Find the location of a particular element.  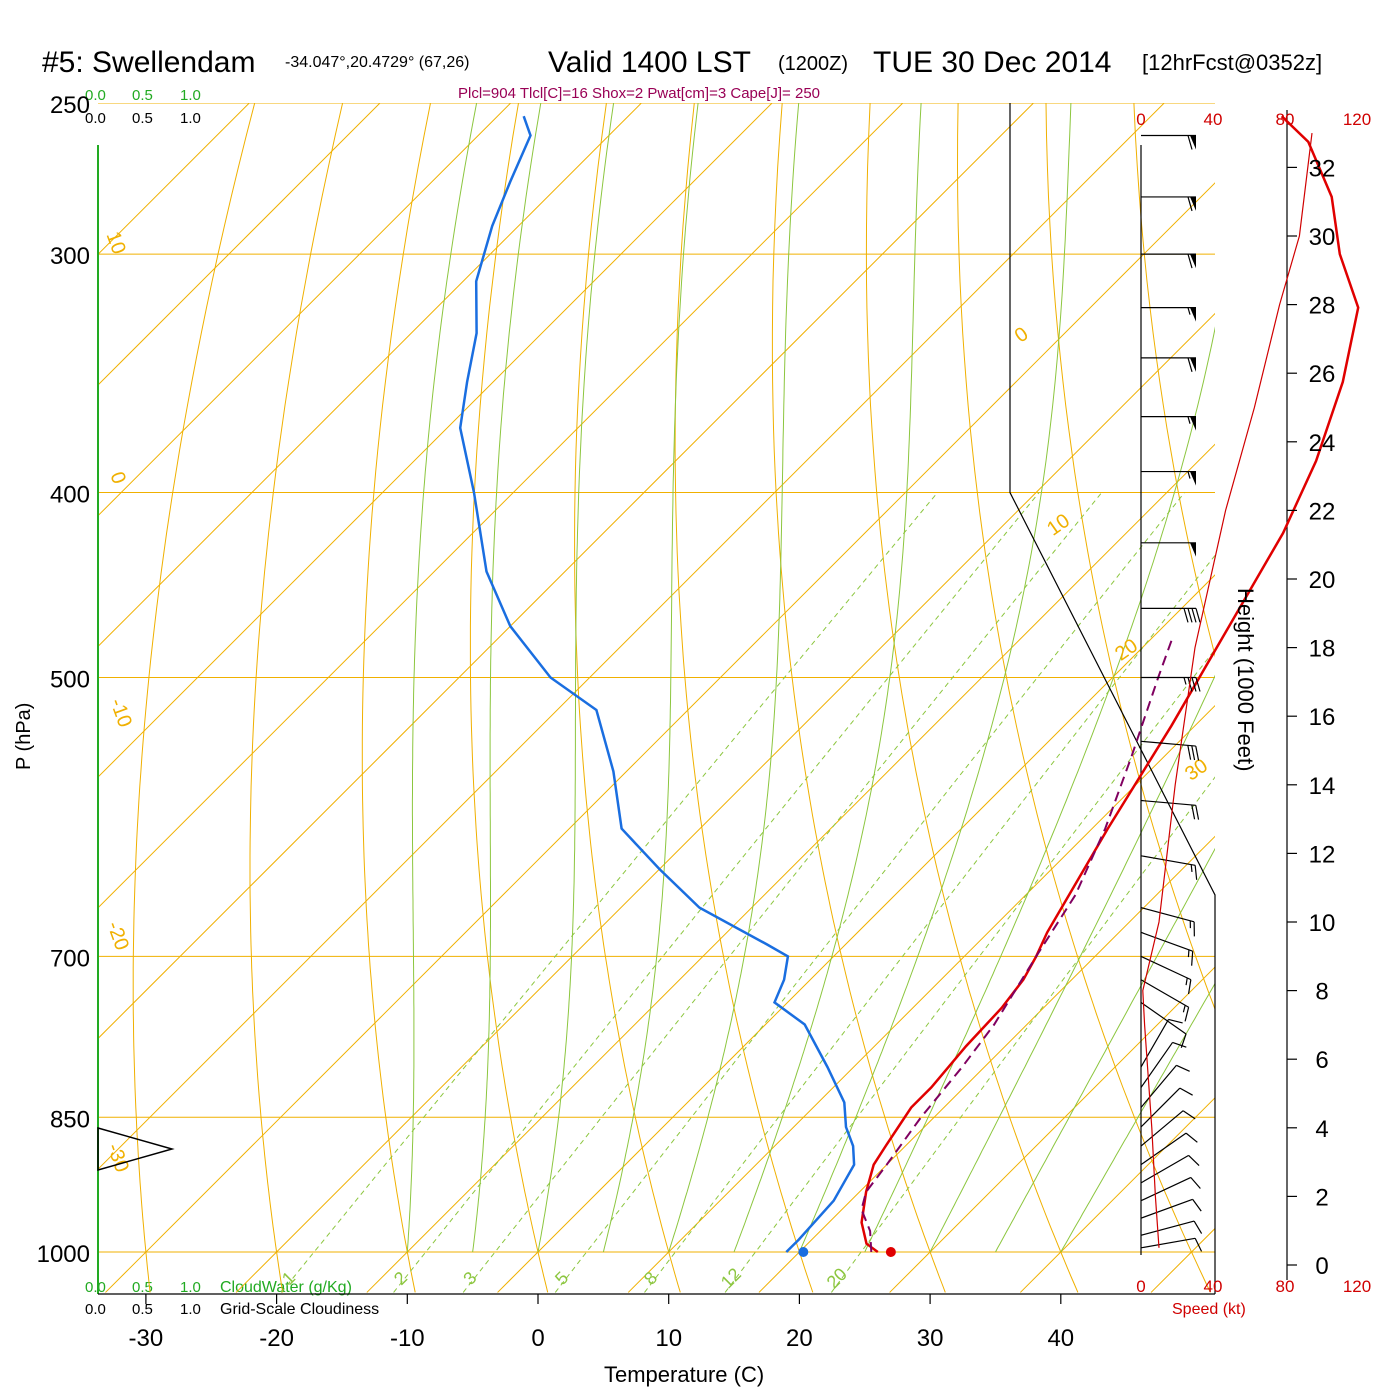

right-boundary-line is located at coordinates (1112, 698).